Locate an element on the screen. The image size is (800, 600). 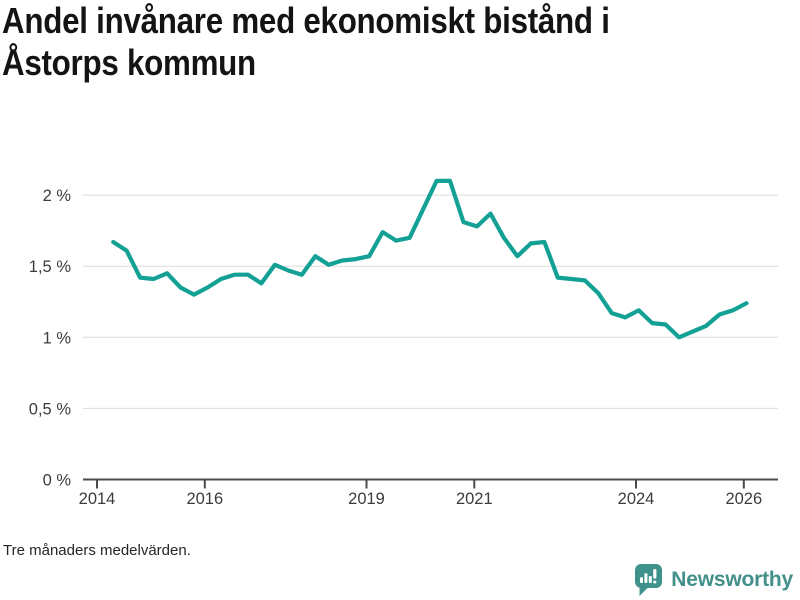
y-axis-label: 2 % is located at coordinates (57, 196).